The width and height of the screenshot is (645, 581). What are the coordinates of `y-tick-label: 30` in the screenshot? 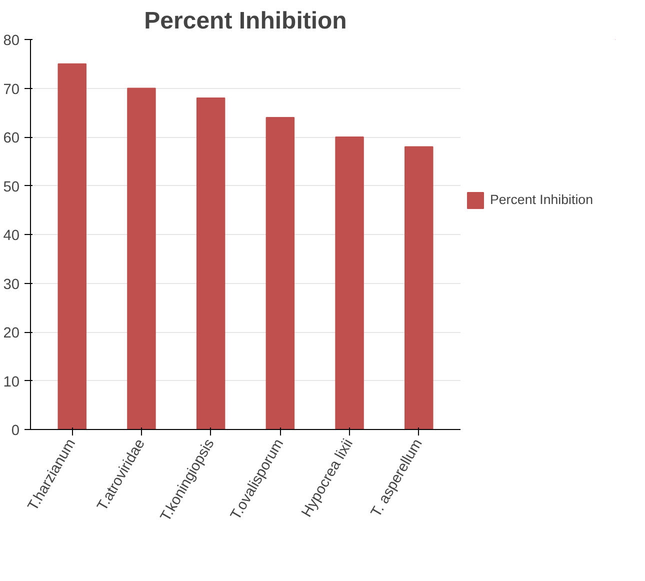 It's located at (11, 284).